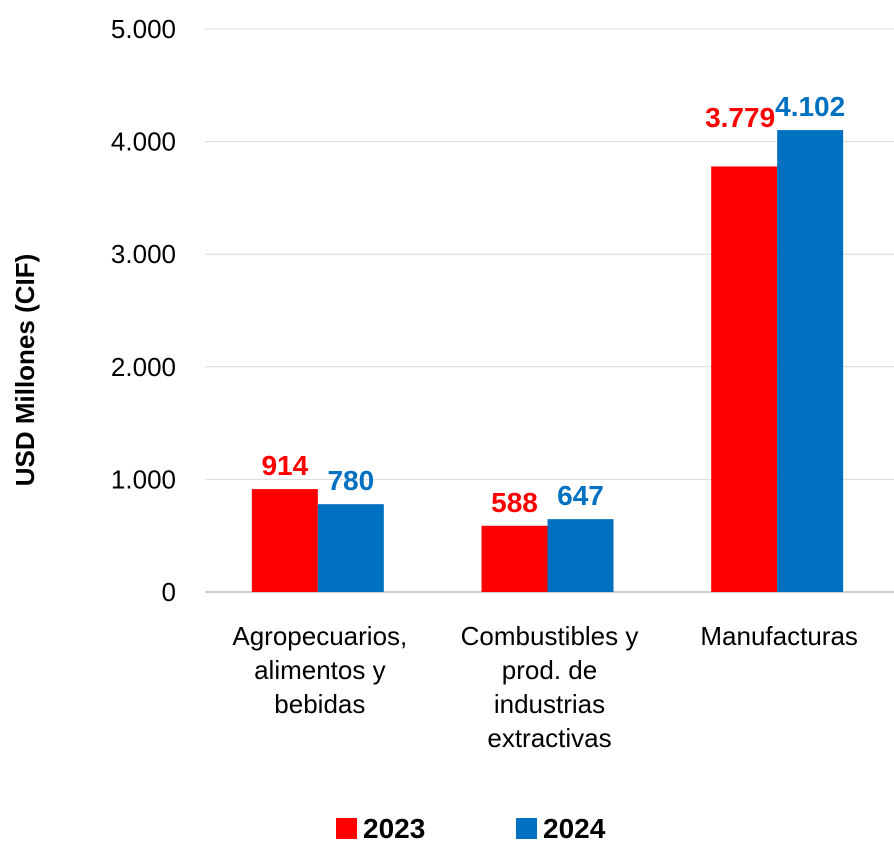 This screenshot has height=847, width=894. Describe the element at coordinates (394, 828) in the screenshot. I see `legend-label-2023: 2023` at that location.